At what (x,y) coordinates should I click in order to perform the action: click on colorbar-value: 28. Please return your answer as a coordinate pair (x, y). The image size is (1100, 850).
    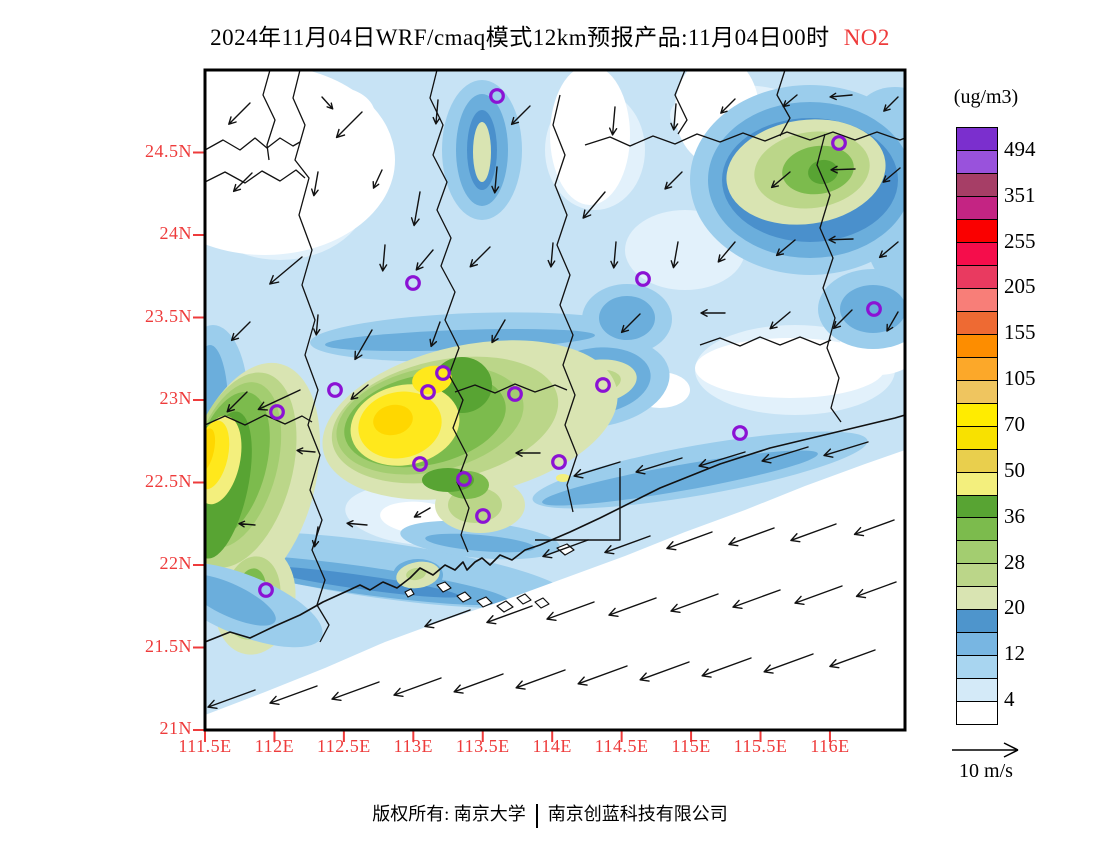
    Looking at the image, I should click on (1014, 561).